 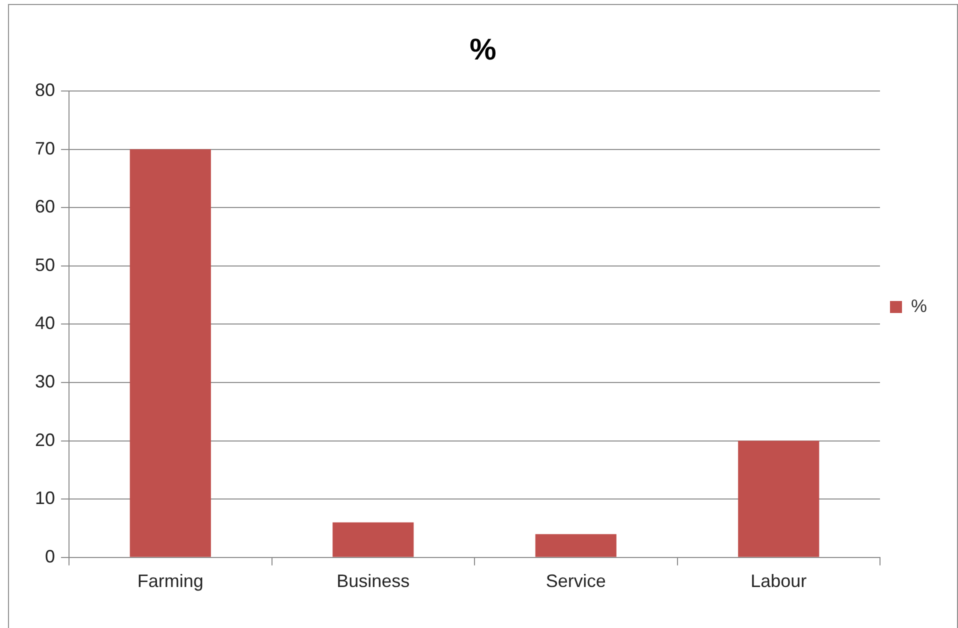 What do you see at coordinates (45, 264) in the screenshot?
I see `y-tick-label: 50` at bounding box center [45, 264].